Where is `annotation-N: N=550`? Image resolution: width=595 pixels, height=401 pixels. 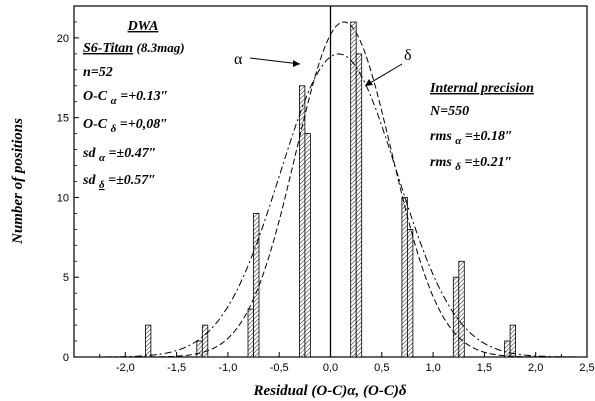 annotation-N: N=550 is located at coordinates (449, 111).